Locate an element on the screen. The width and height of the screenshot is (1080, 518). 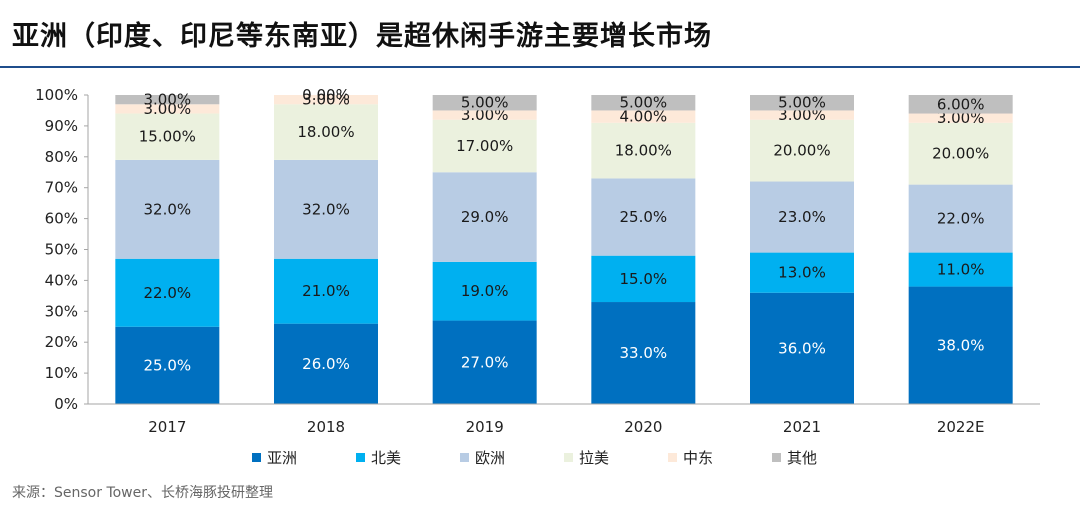
x-tick-label: 2020 is located at coordinates (643, 427).